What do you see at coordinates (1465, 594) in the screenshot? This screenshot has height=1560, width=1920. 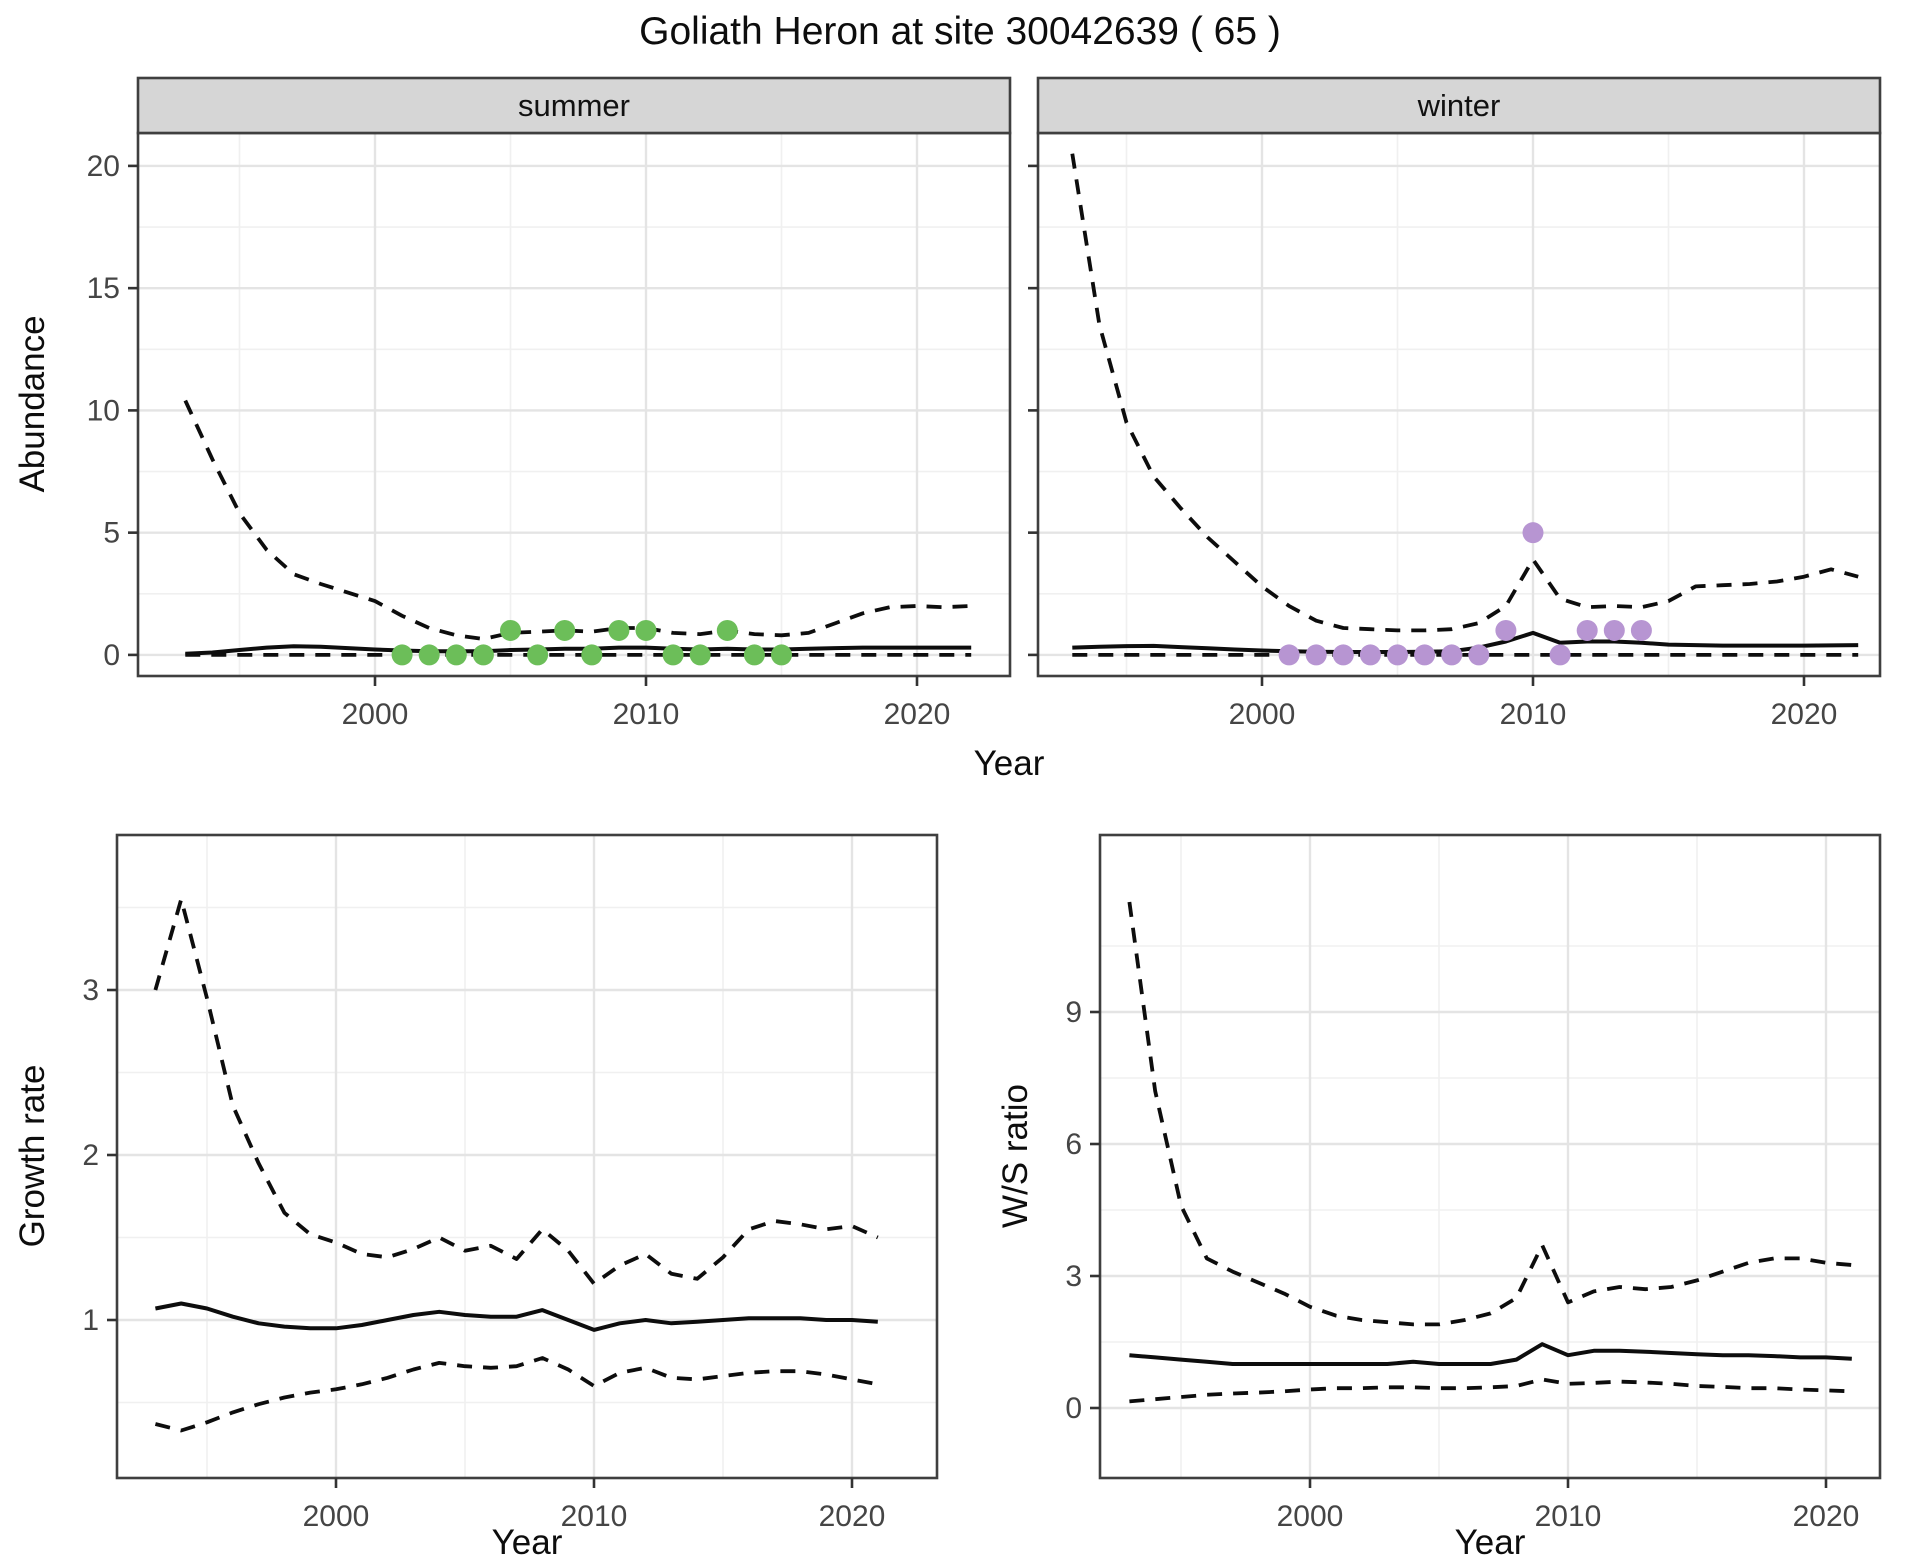 I see `winter-counts` at bounding box center [1465, 594].